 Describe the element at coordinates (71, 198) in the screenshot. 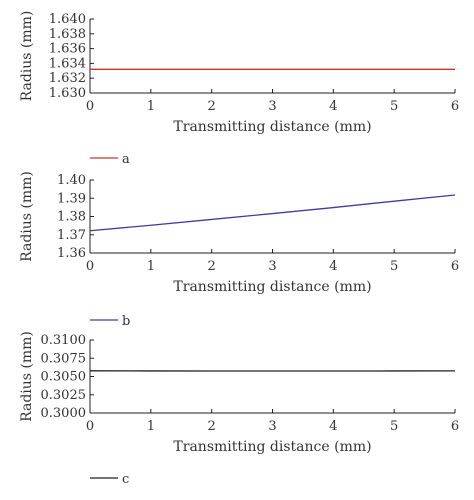

I see `y-tick-label: 1.39` at that location.